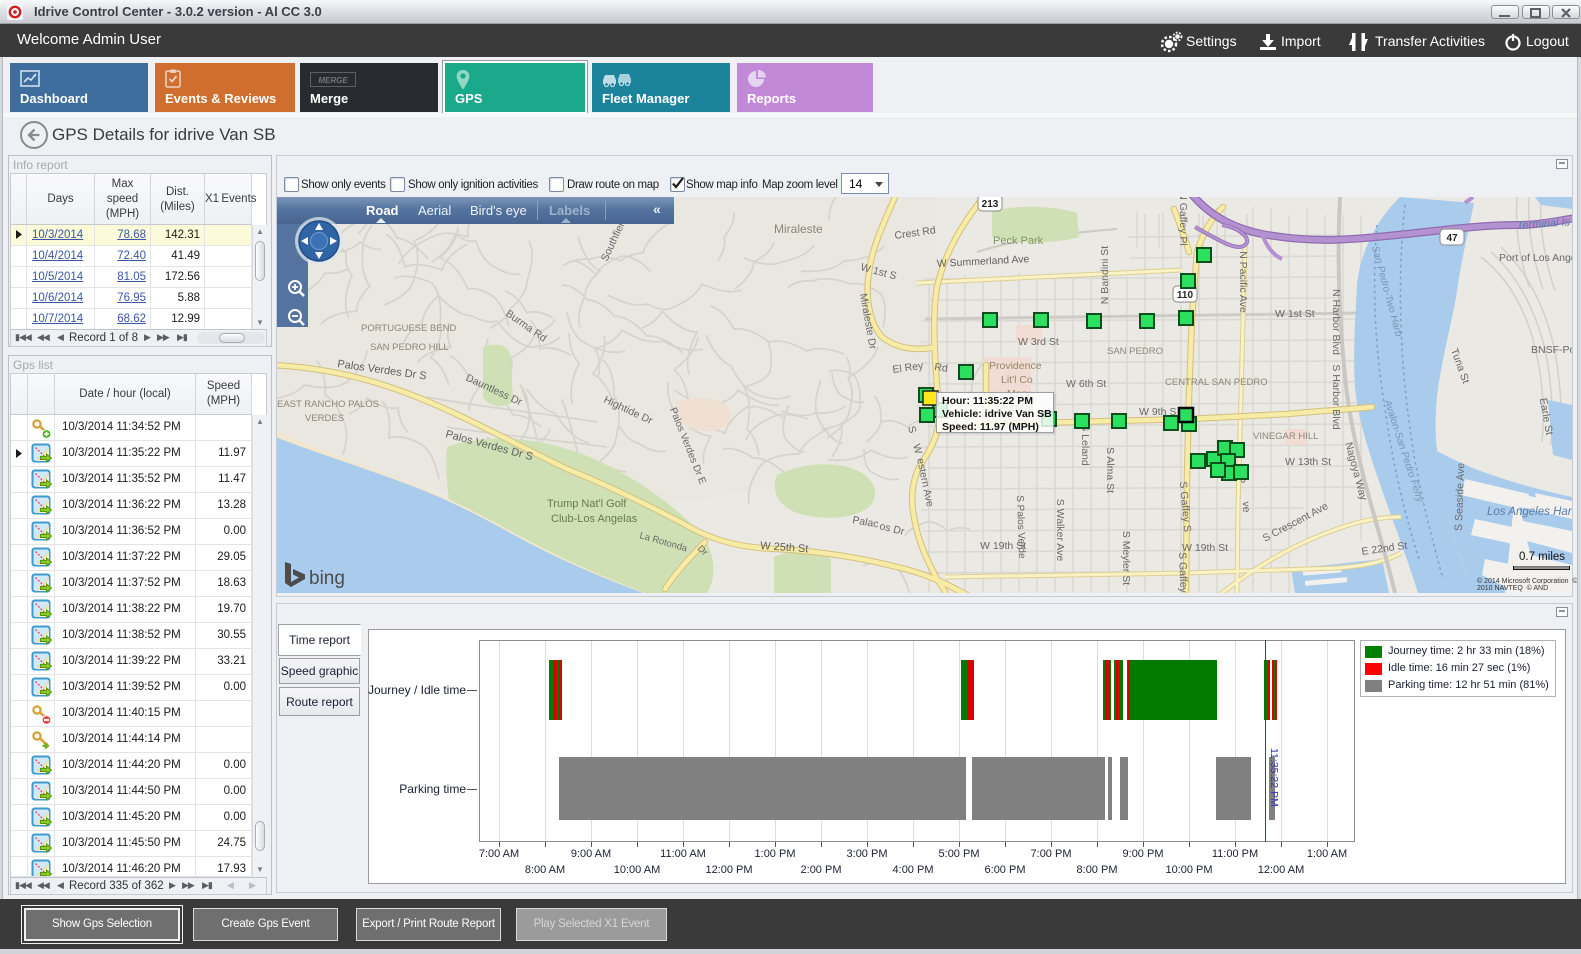 The height and width of the screenshot is (954, 1581). I want to click on svg-text: S, so click(911, 430).